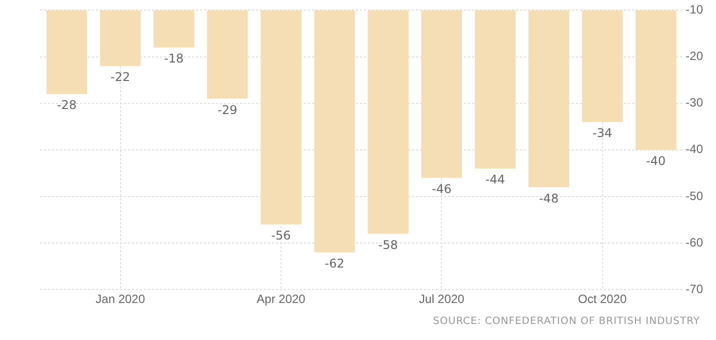 This screenshot has height=340, width=716. What do you see at coordinates (388, 245) in the screenshot?
I see `data-label: -58` at bounding box center [388, 245].